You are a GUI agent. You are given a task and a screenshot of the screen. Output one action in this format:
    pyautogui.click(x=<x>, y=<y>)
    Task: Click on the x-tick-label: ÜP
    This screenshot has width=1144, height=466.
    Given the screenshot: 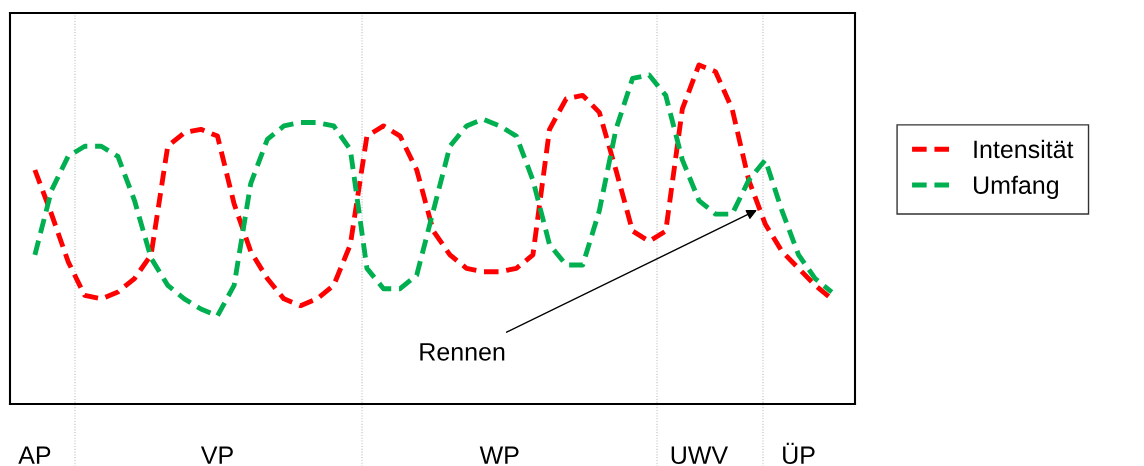 What is the action you would take?
    pyautogui.click(x=799, y=453)
    